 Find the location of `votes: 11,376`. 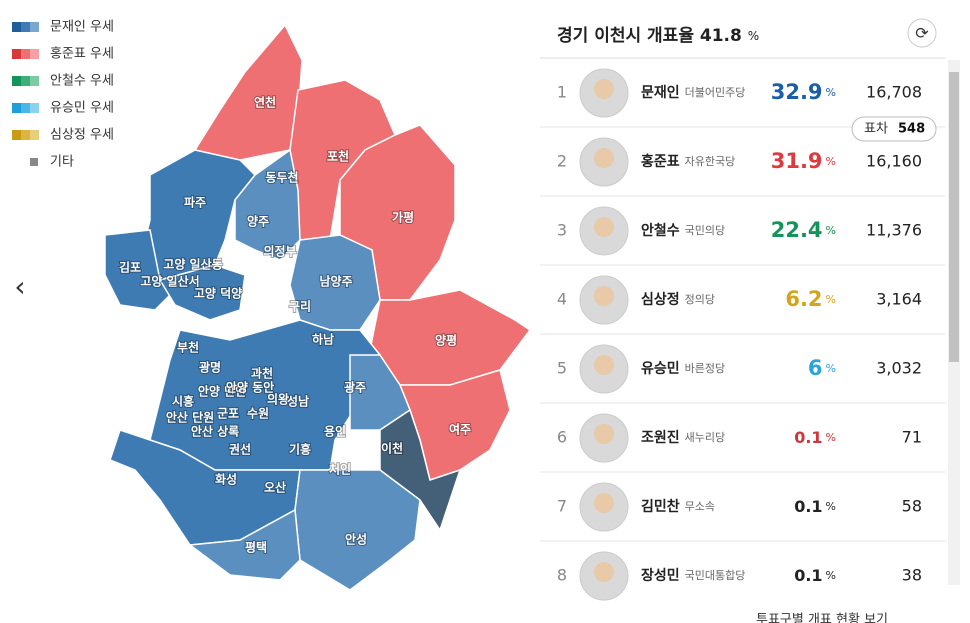

votes: 11,376 is located at coordinates (894, 230).